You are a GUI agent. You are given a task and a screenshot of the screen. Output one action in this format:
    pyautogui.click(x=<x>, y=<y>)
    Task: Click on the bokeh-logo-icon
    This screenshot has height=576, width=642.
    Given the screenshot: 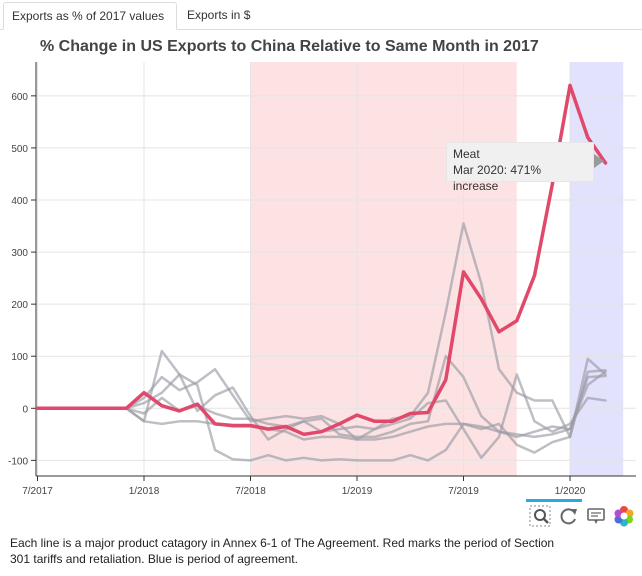 What is the action you would take?
    pyautogui.click(x=624, y=516)
    